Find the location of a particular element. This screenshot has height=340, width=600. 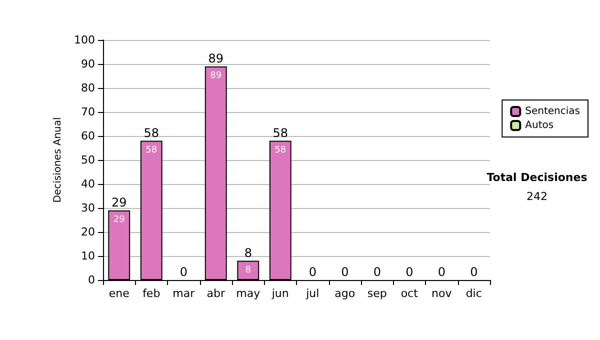

x-tick-label: jun is located at coordinates (279, 293).